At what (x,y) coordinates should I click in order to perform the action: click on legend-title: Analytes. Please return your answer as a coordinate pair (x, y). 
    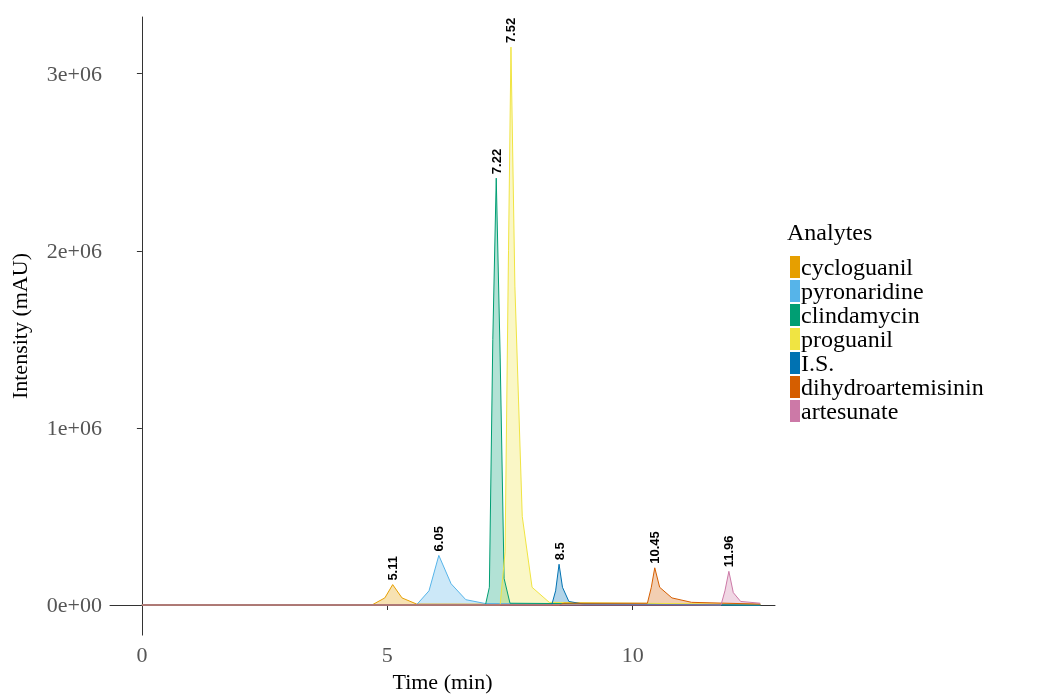
    Looking at the image, I should click on (830, 232).